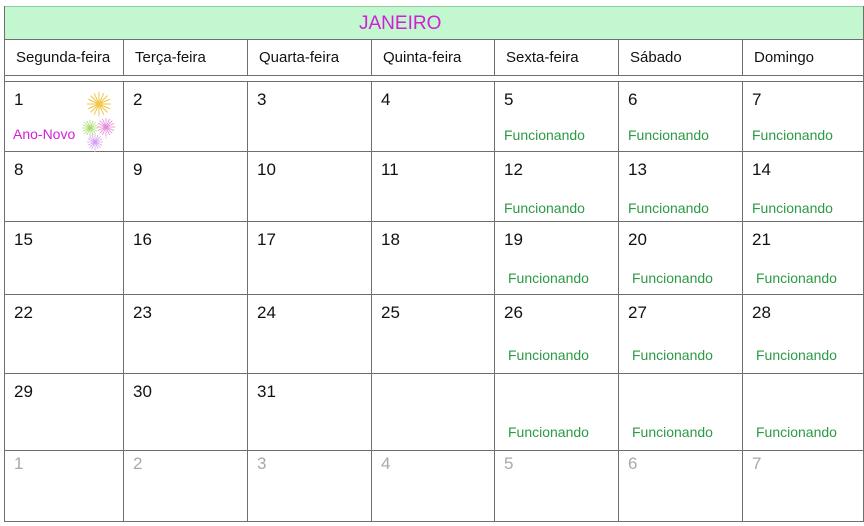 This screenshot has height=526, width=864. I want to click on day-cell: 14 Funcionando, so click(802, 186).